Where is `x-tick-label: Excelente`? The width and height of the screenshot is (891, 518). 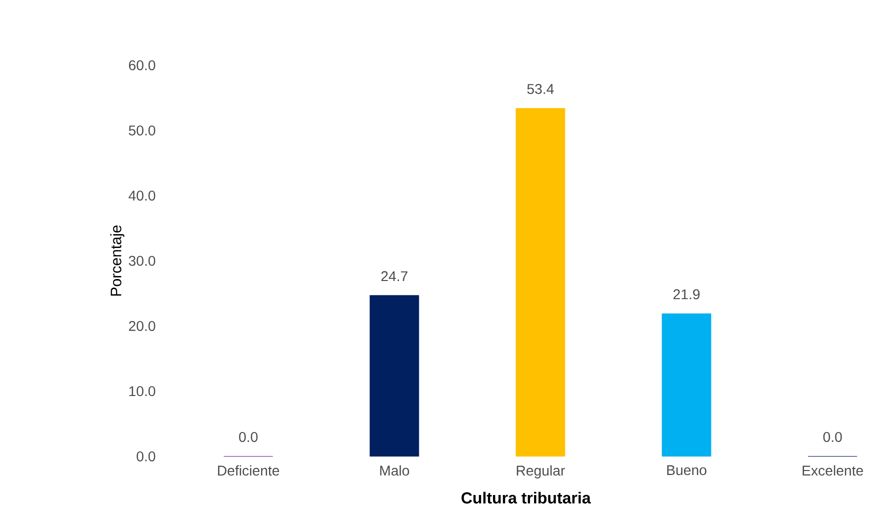 x-tick-label: Excelente is located at coordinates (832, 470).